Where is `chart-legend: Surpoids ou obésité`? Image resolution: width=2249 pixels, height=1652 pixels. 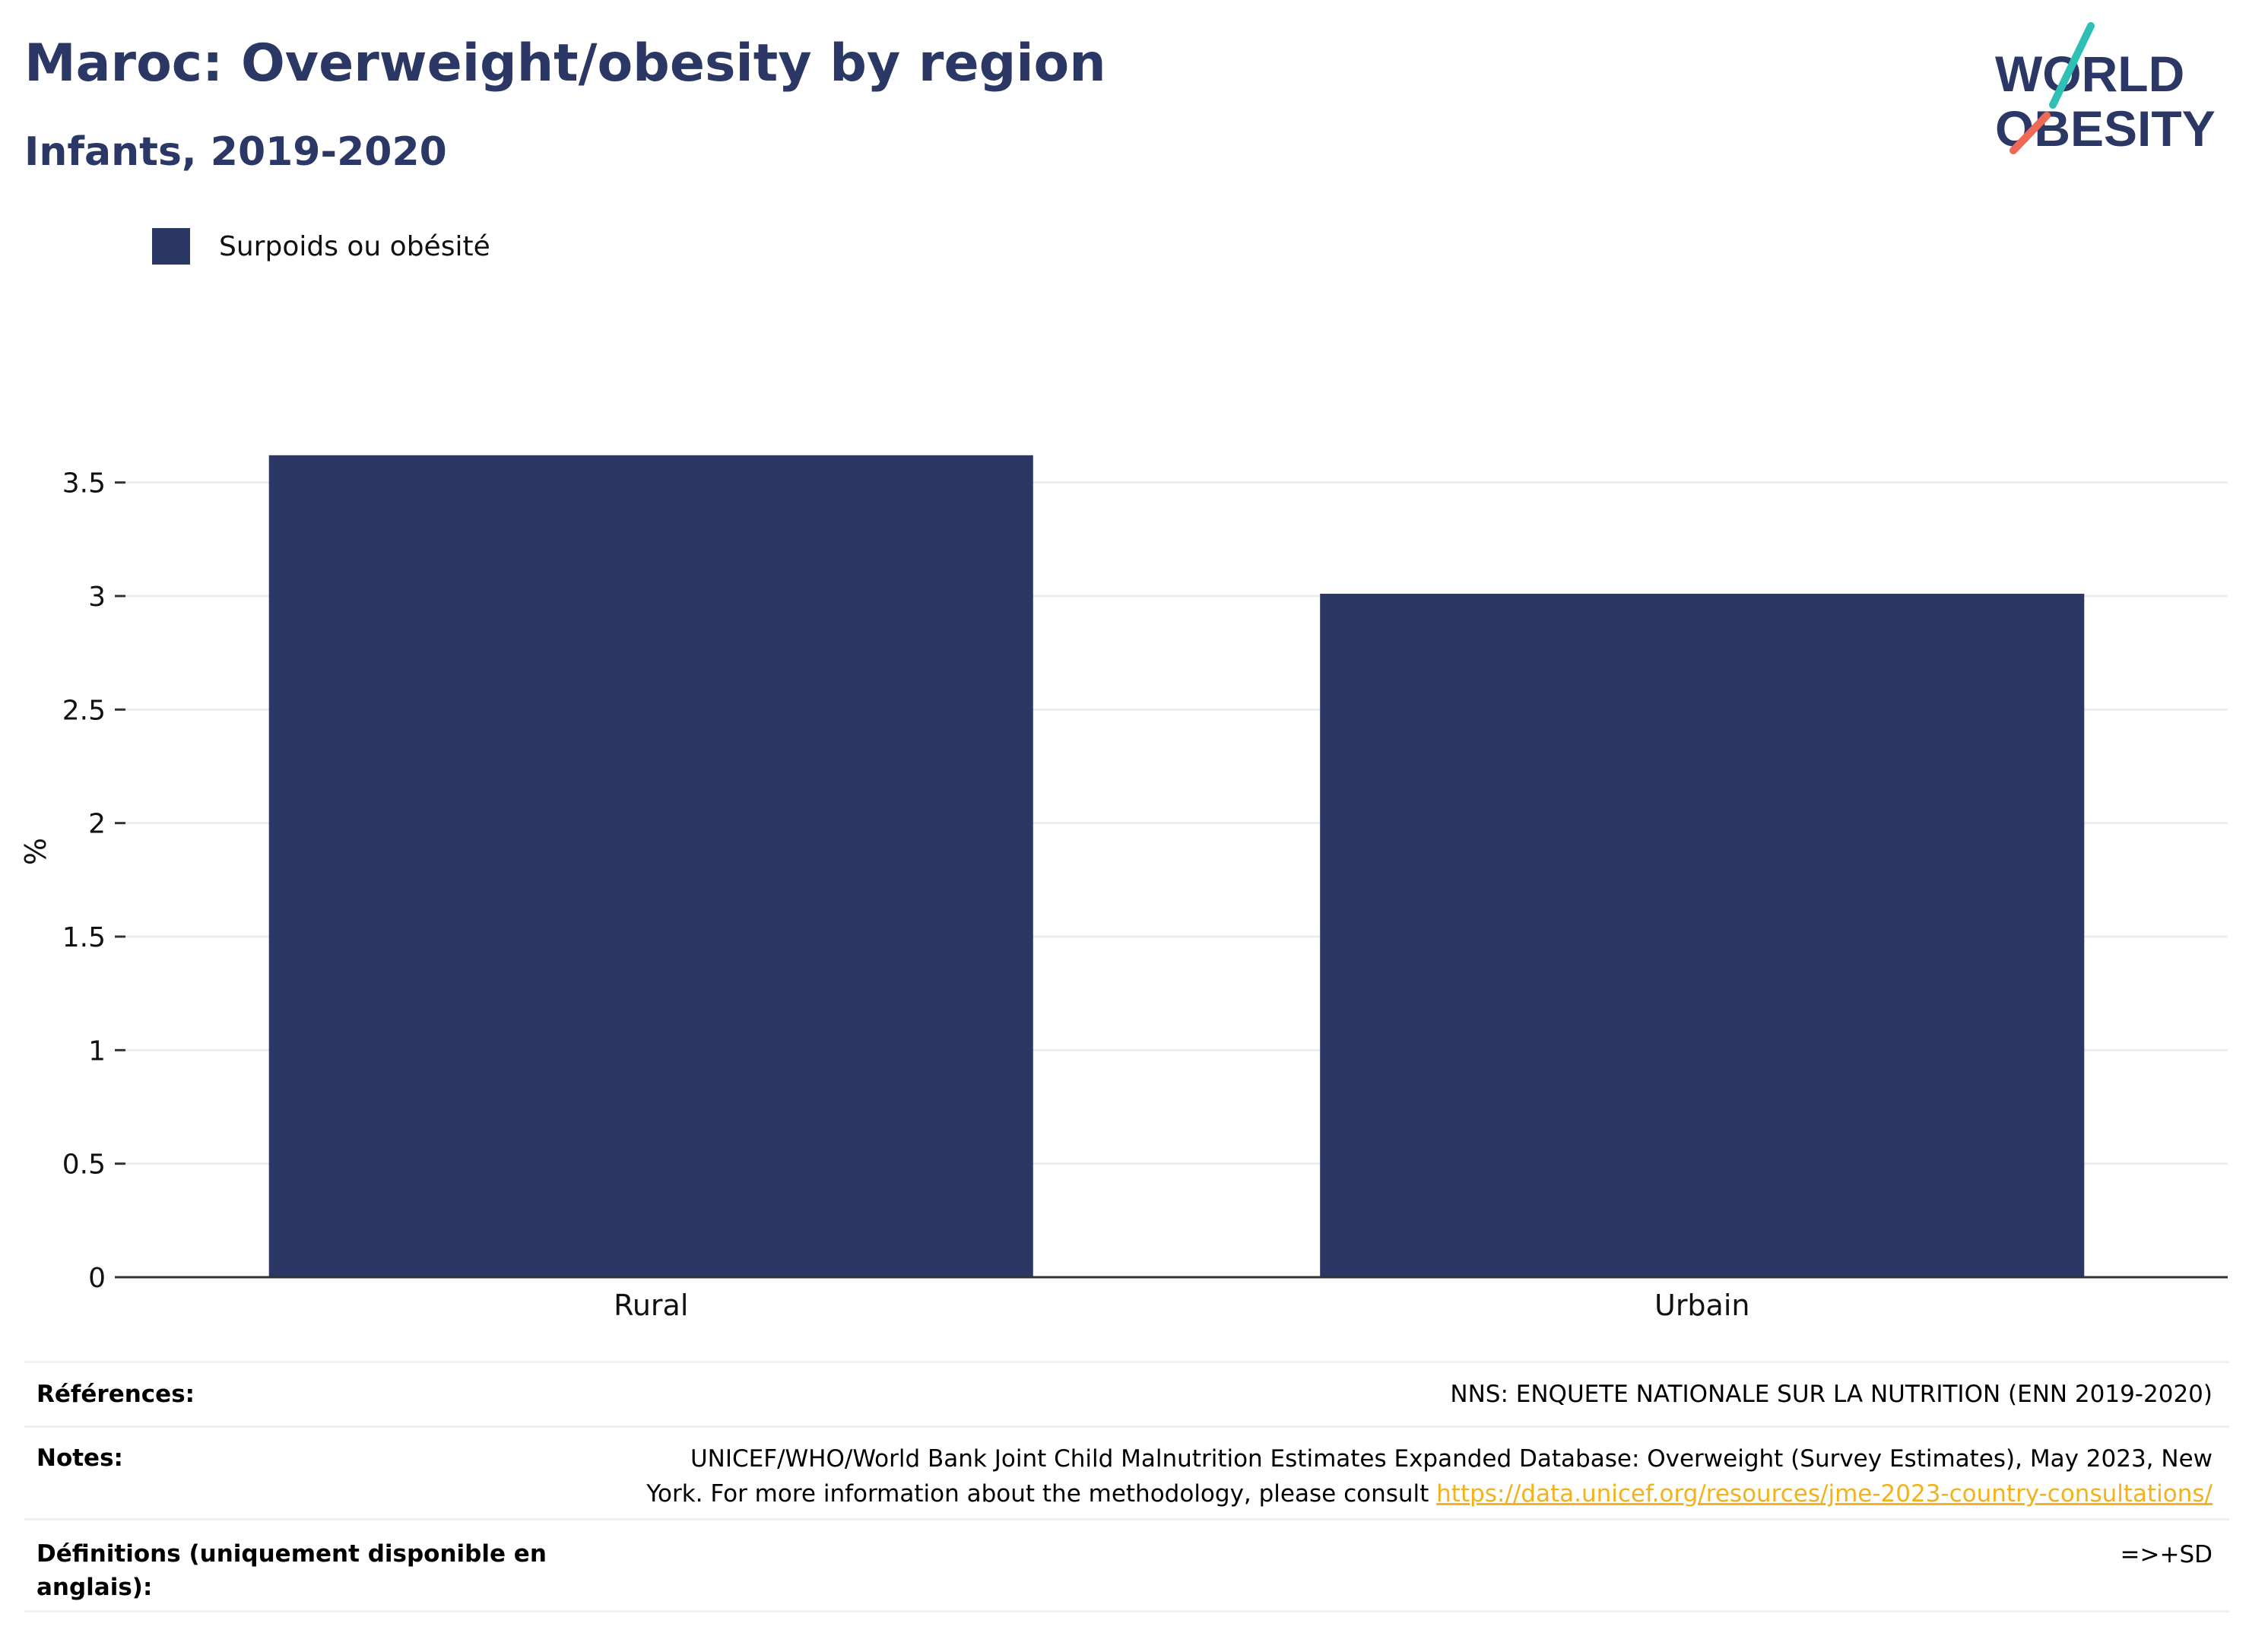
chart-legend: Surpoids ou obésité is located at coordinates (321, 246).